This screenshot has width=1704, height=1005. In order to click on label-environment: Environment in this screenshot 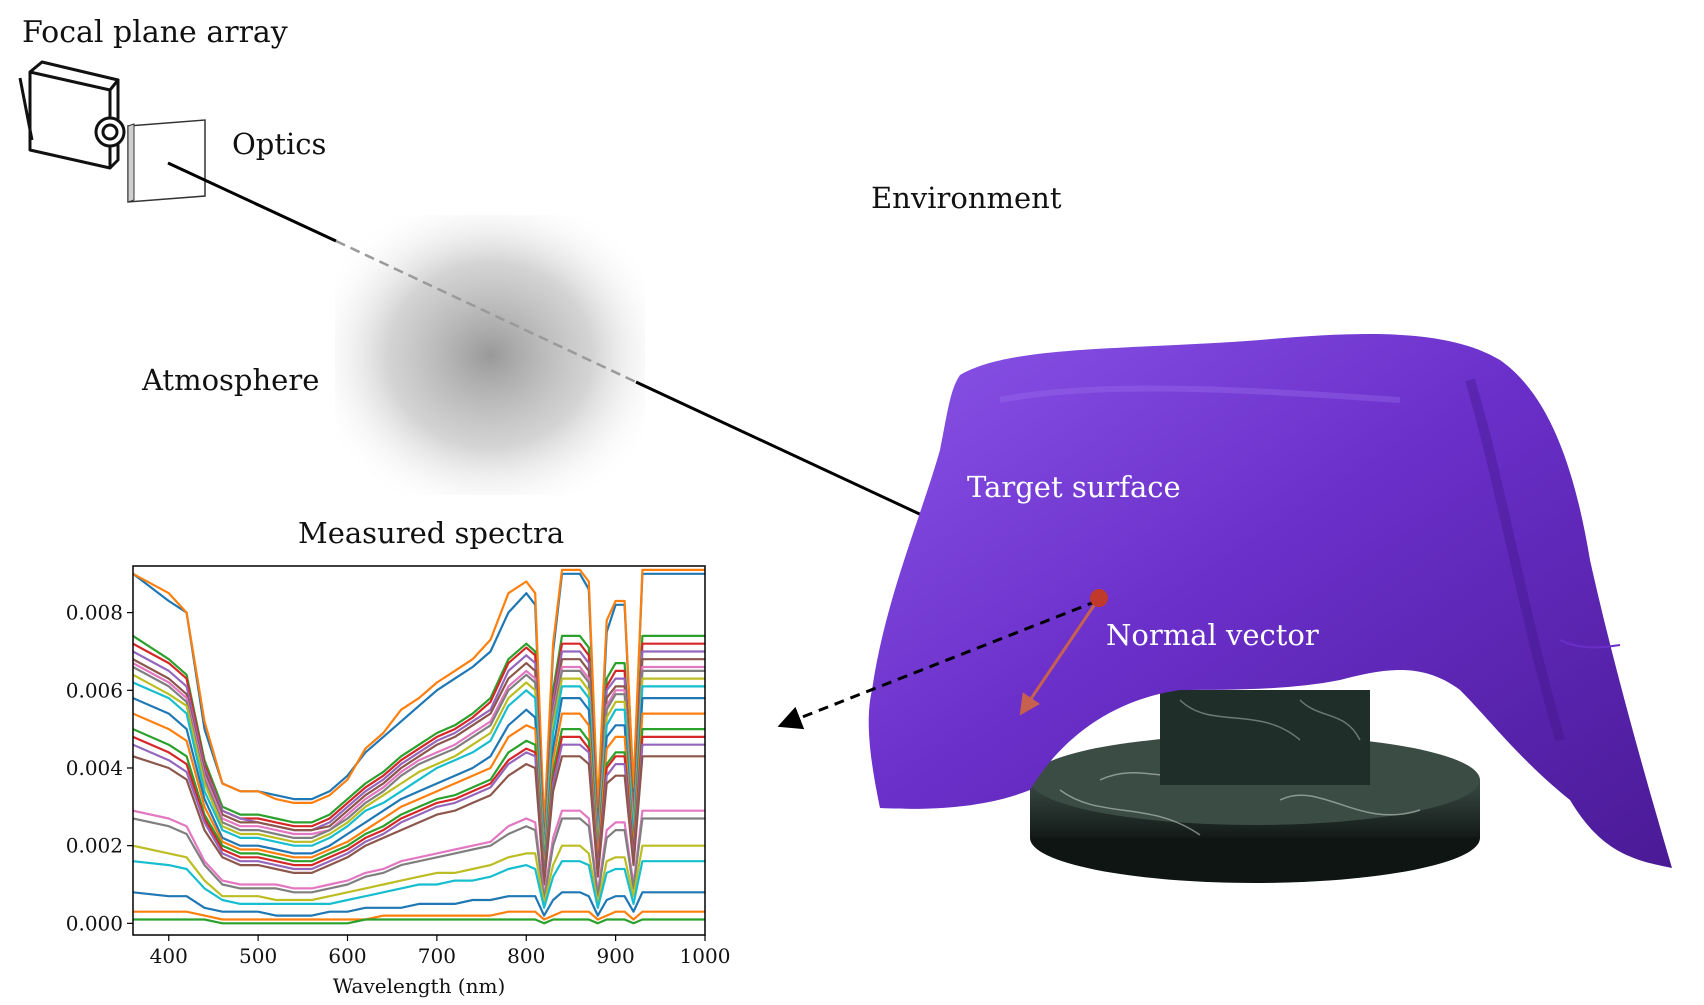, I will do `click(966, 198)`.